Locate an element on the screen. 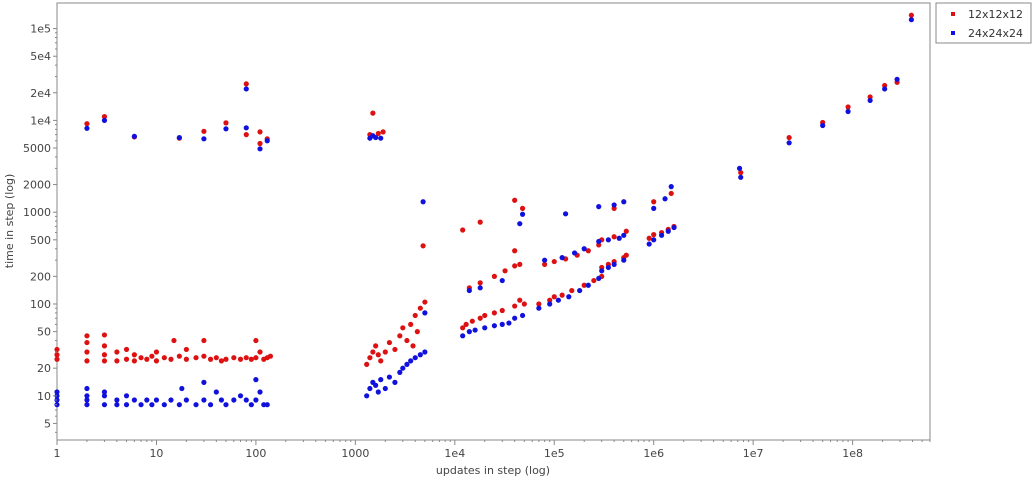 The width and height of the screenshot is (1035, 481). x-tick-label: 1e4 is located at coordinates (454, 453).